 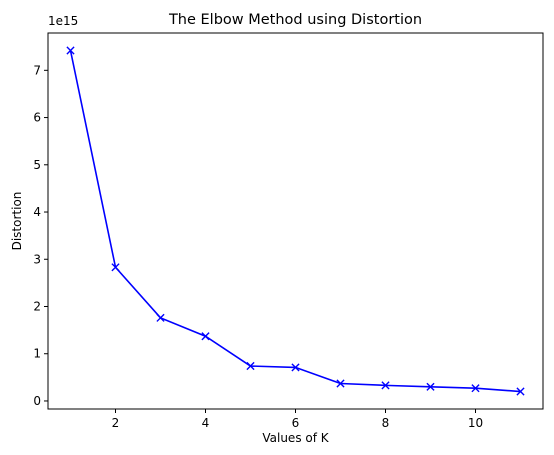 What do you see at coordinates (295, 438) in the screenshot?
I see `x-axis-label: Values of K` at bounding box center [295, 438].